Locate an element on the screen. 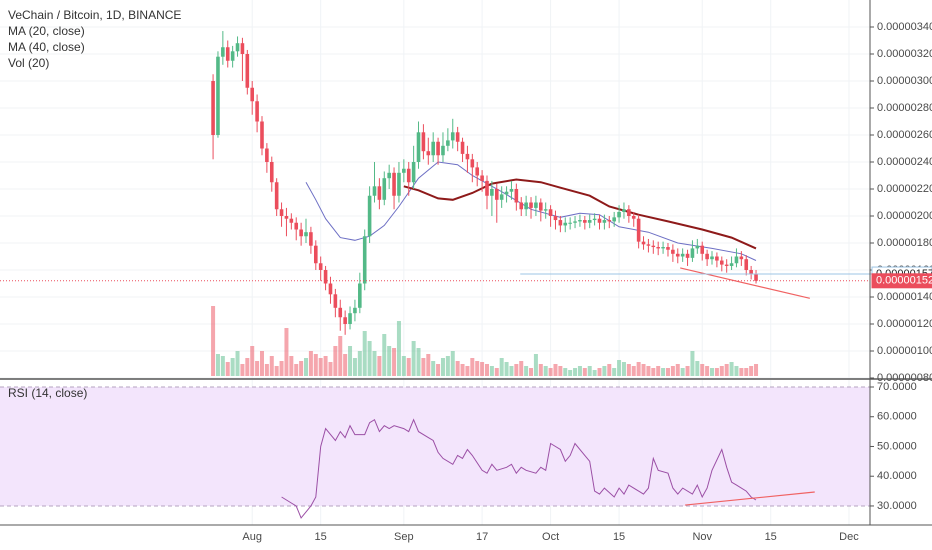  x-tick-label: Dec is located at coordinates (849, 537).